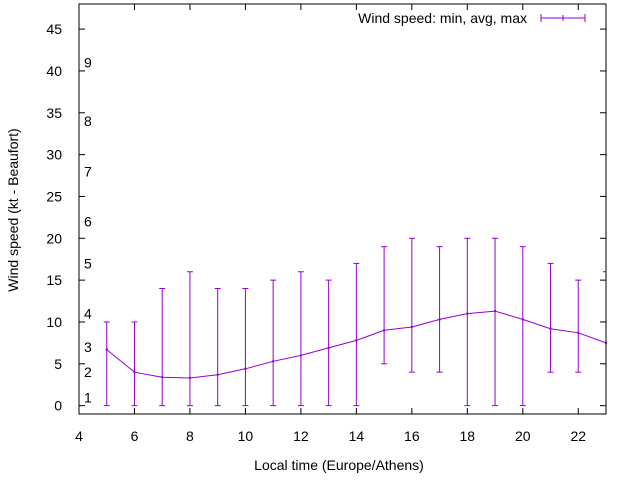  Describe the element at coordinates (88, 171) in the screenshot. I see `beaufort-label-7: 7` at that location.